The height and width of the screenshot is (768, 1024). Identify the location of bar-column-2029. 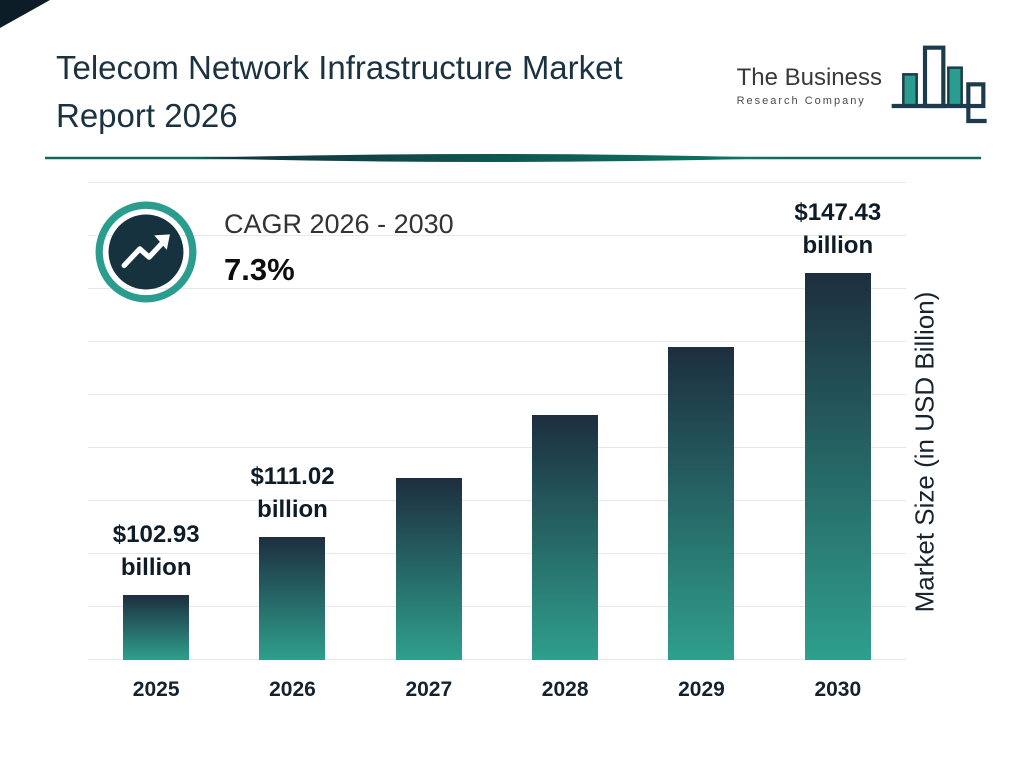
(701, 503).